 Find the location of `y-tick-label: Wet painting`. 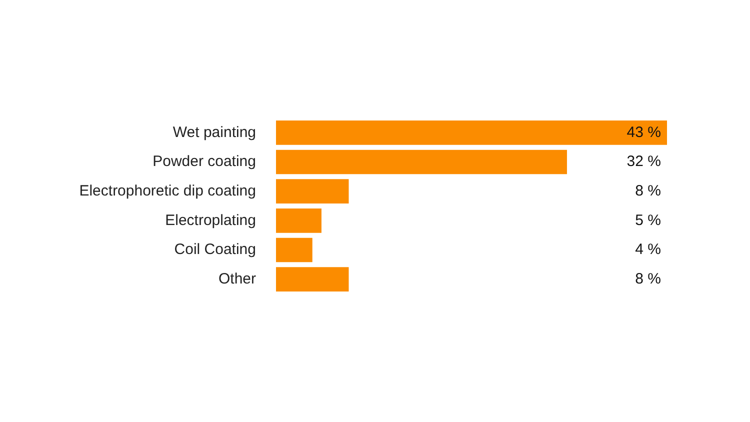

y-tick-label: Wet painting is located at coordinates (214, 132).